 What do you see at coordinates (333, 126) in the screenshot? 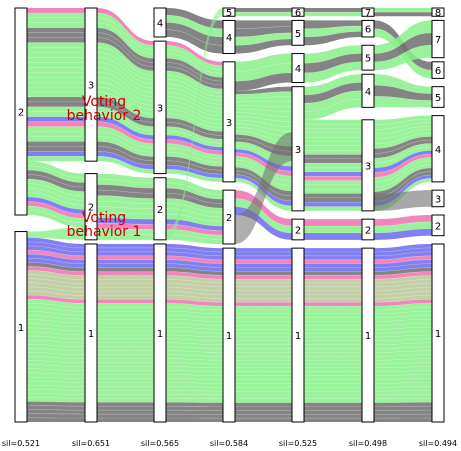
I see `flow-3-to-3e` at bounding box center [333, 126].